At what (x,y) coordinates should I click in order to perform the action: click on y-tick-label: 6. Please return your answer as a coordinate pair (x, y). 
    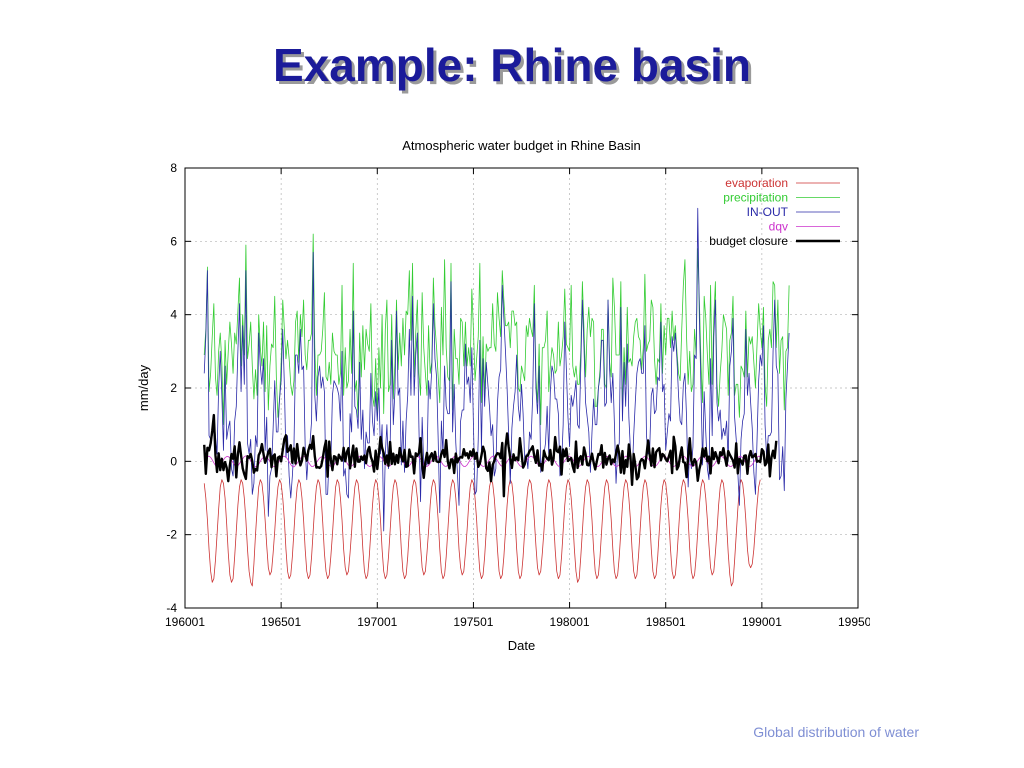
    Looking at the image, I should click on (173, 241).